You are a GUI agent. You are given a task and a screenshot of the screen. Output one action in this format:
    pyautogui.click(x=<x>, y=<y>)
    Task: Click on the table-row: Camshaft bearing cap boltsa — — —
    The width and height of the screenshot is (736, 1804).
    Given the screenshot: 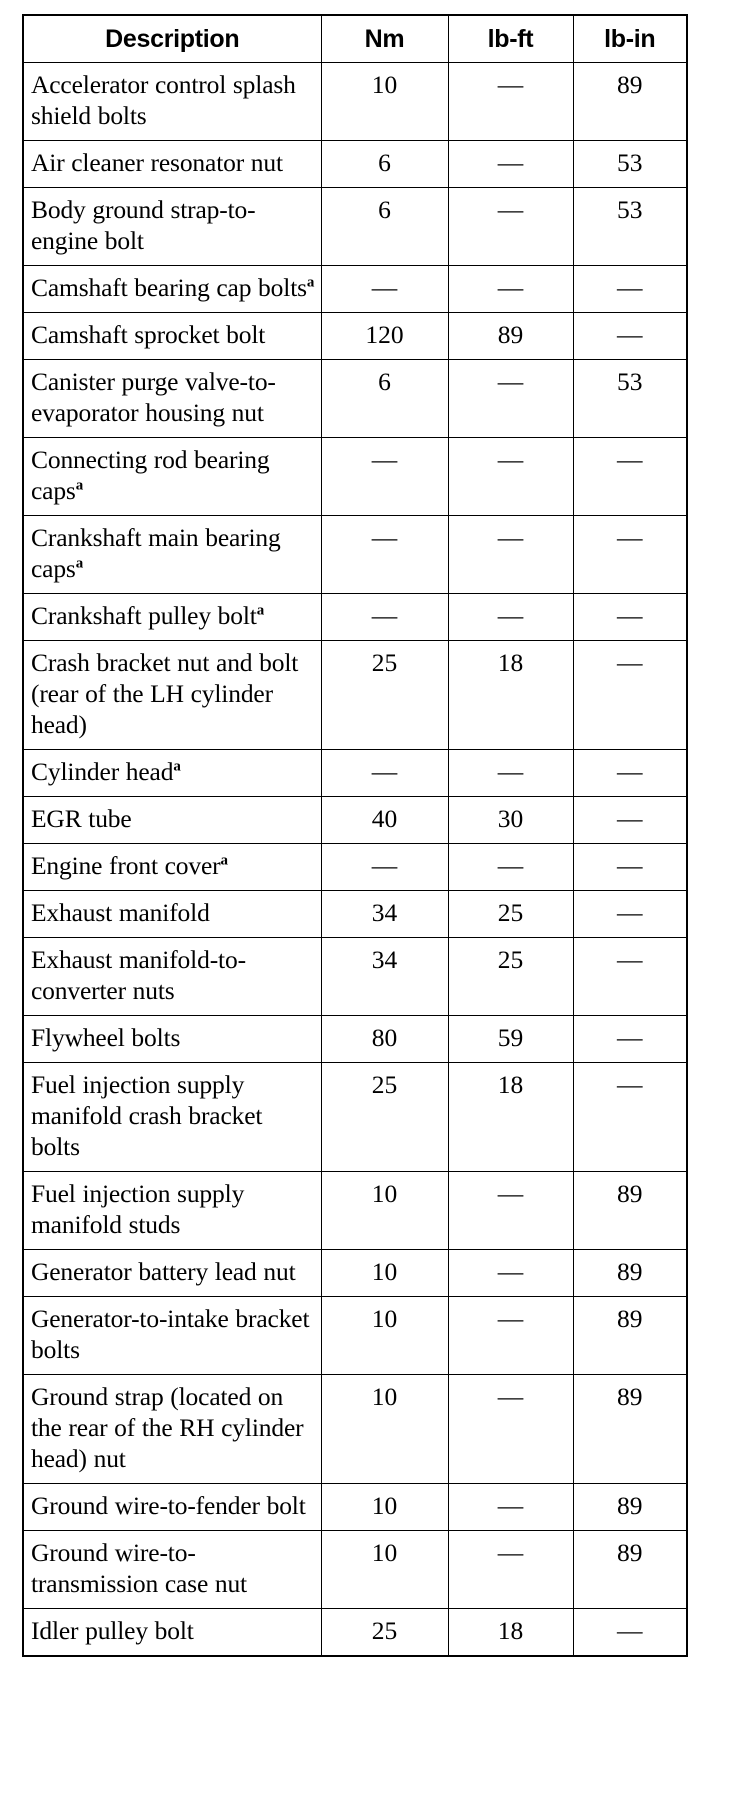 What is the action you would take?
    pyautogui.click(x=355, y=289)
    